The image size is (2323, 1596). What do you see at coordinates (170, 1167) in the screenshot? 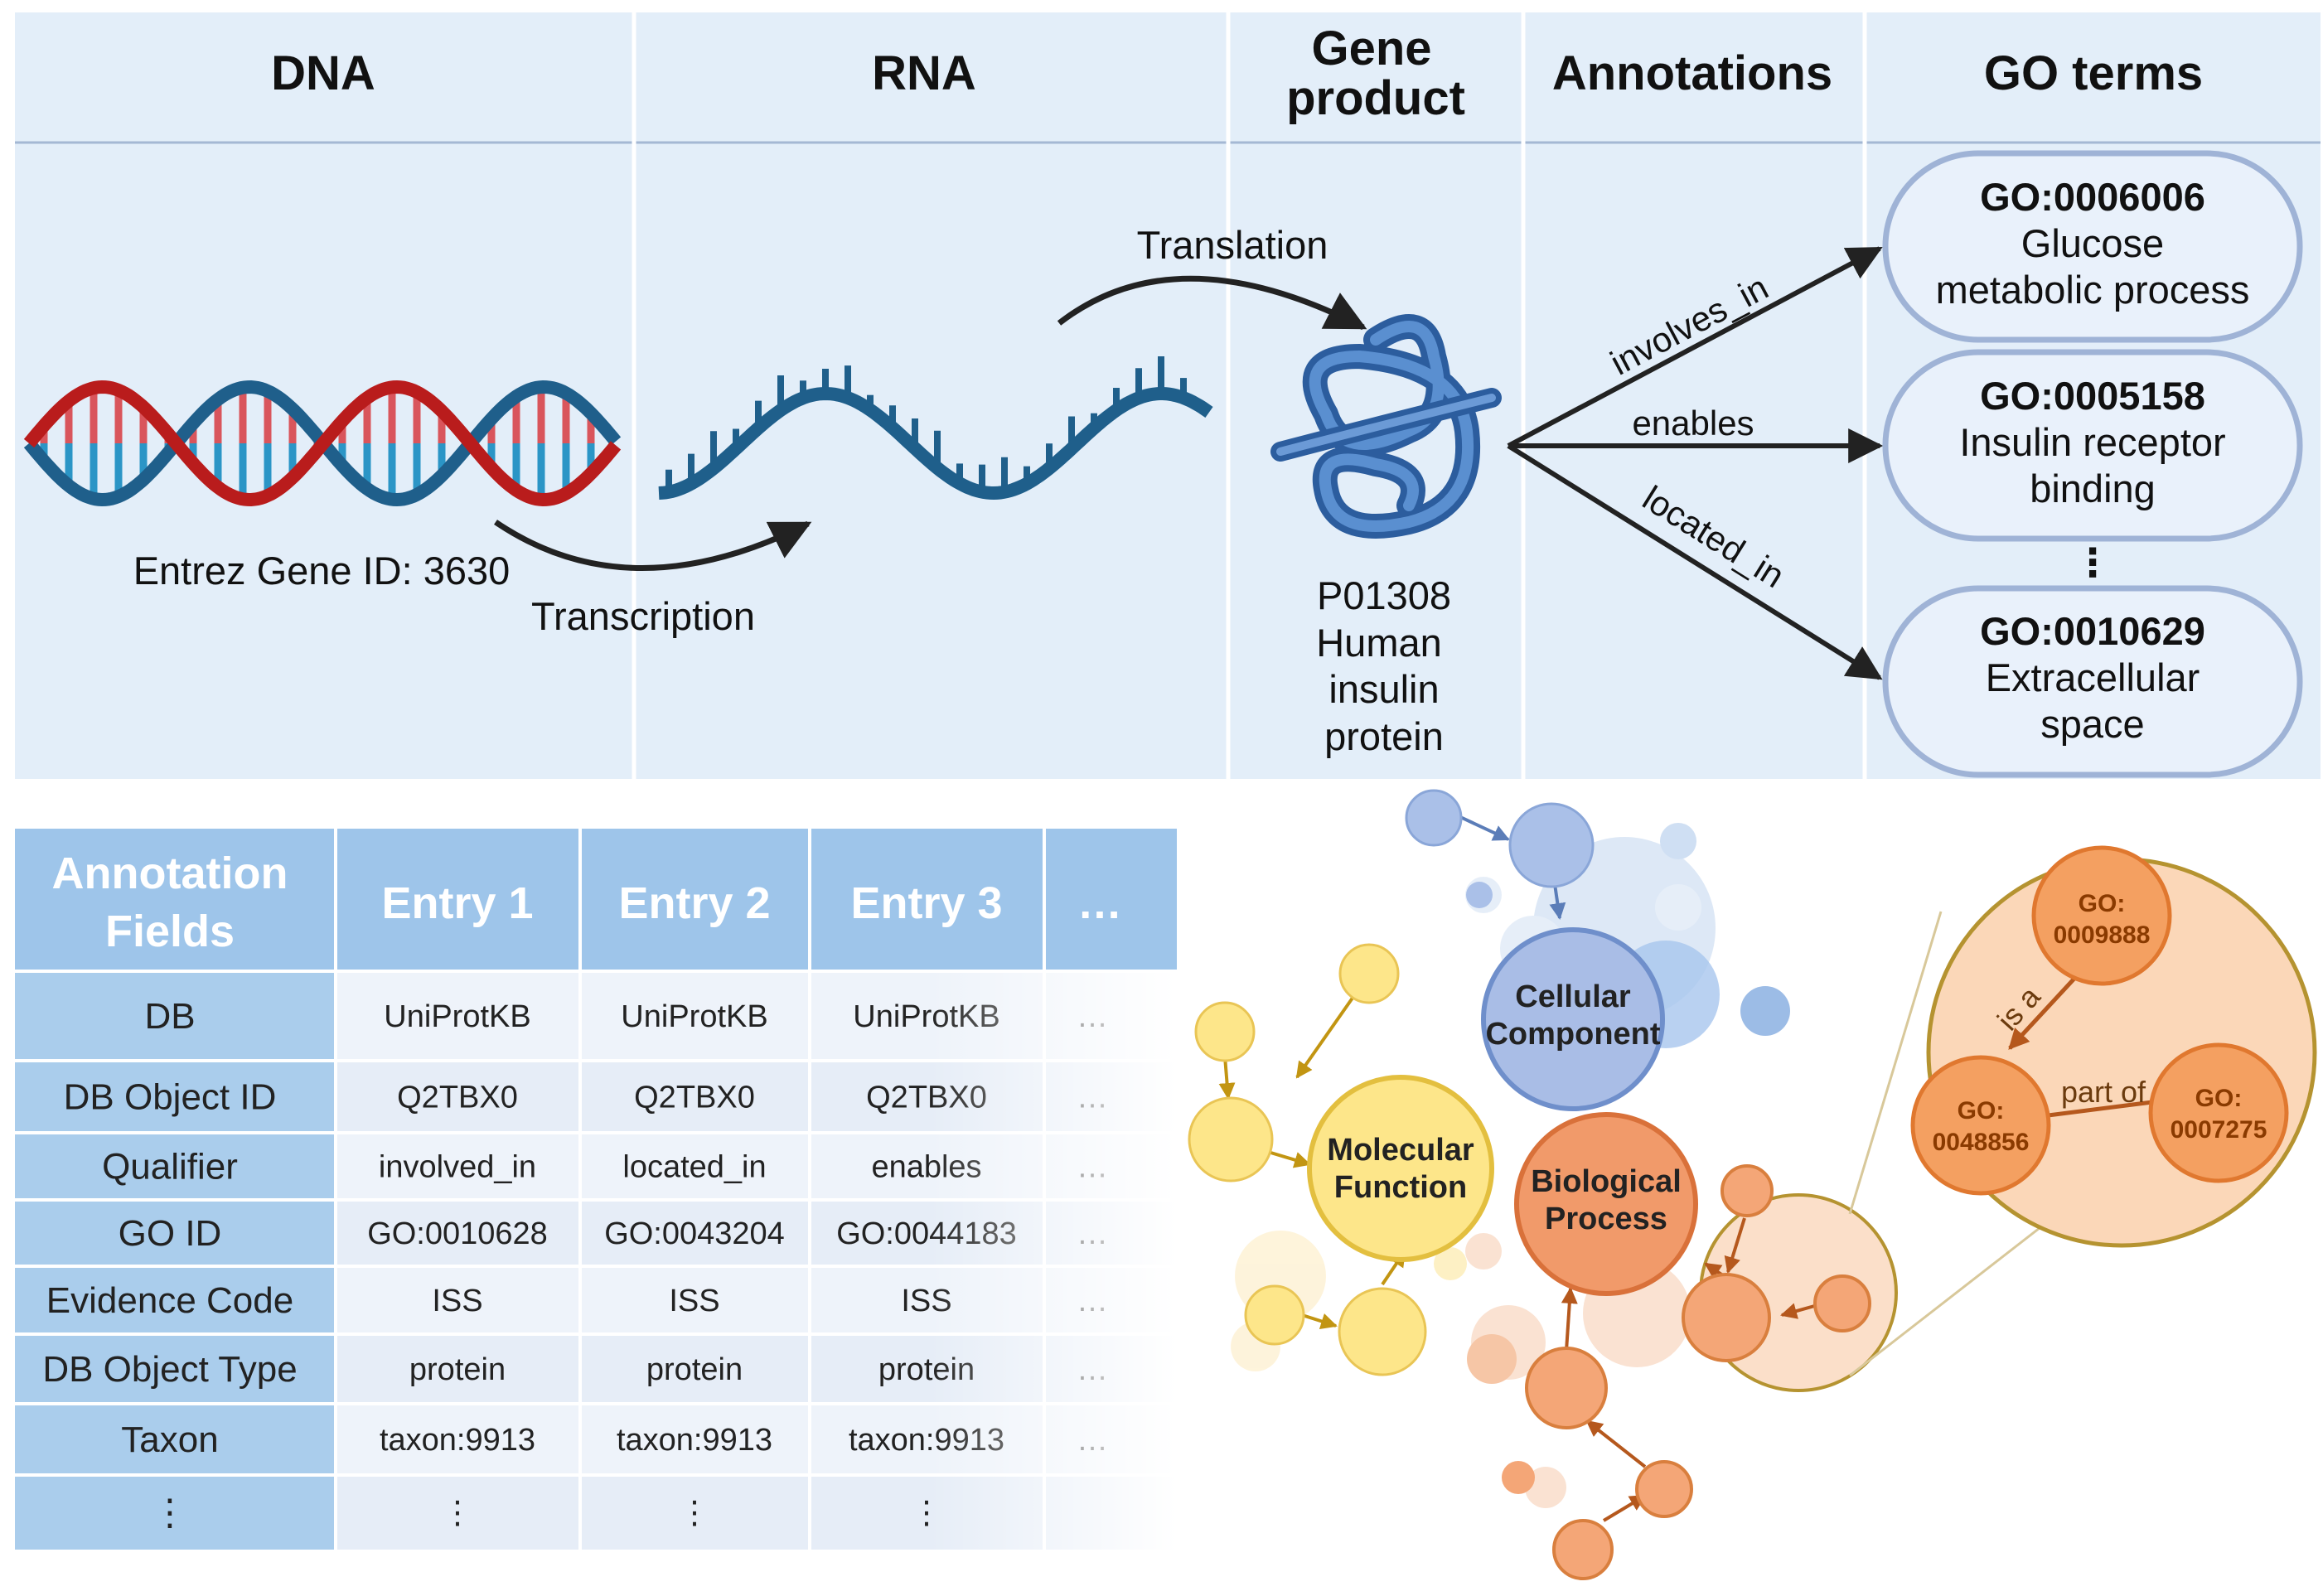
I see `field-name: Qualifier` at bounding box center [170, 1167].